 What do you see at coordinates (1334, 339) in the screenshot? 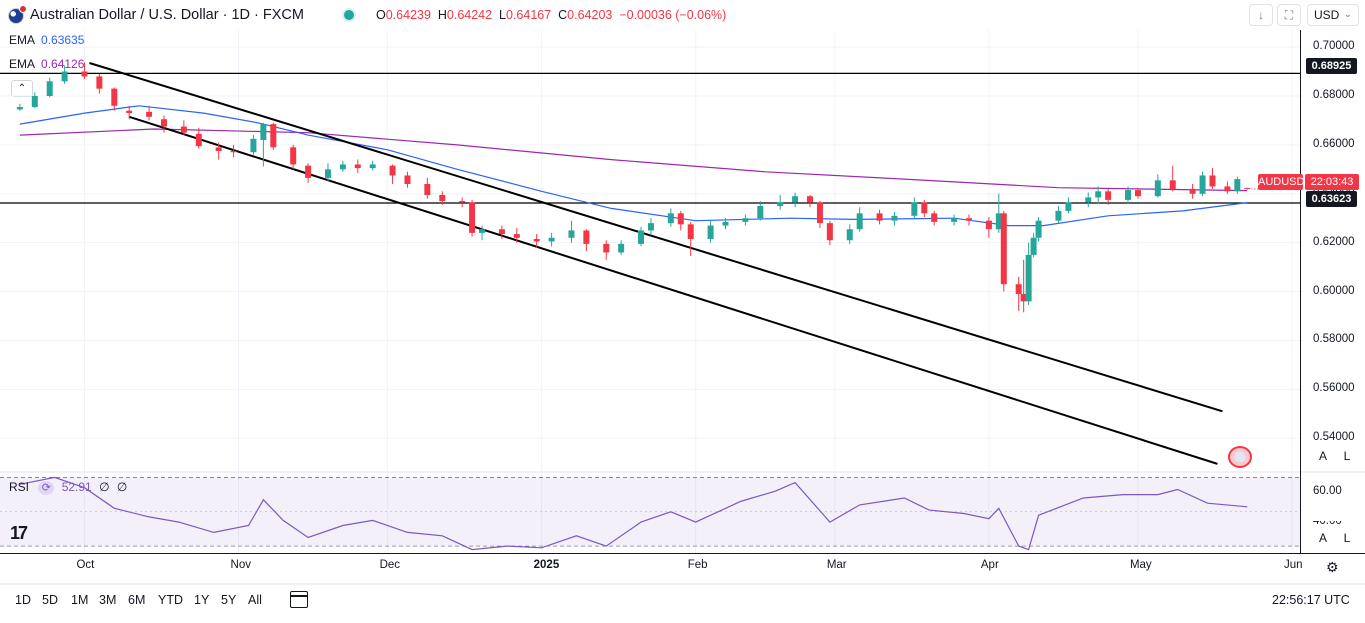
I see `price-tick-label: 0.58000` at bounding box center [1334, 339].